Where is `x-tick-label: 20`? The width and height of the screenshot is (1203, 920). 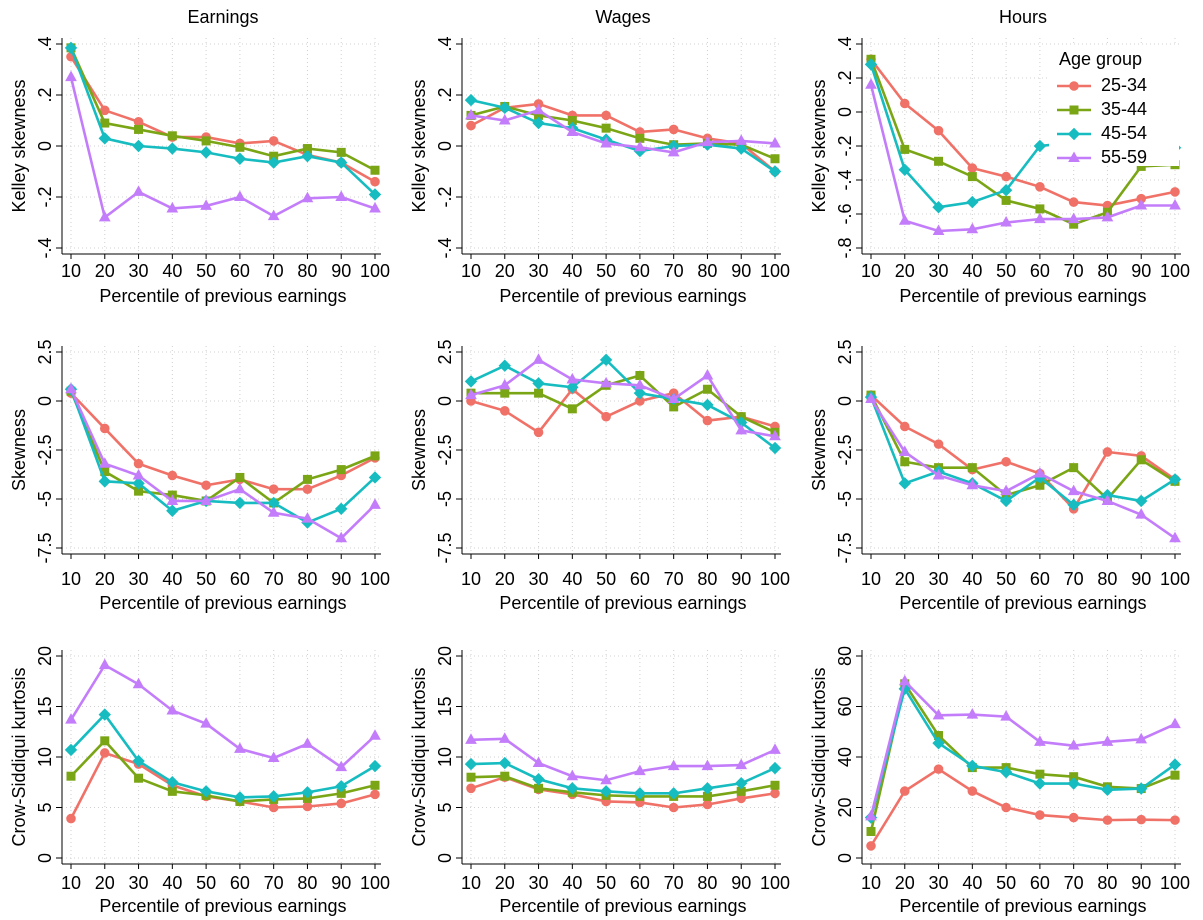 x-tick-label: 20 is located at coordinates (905, 579).